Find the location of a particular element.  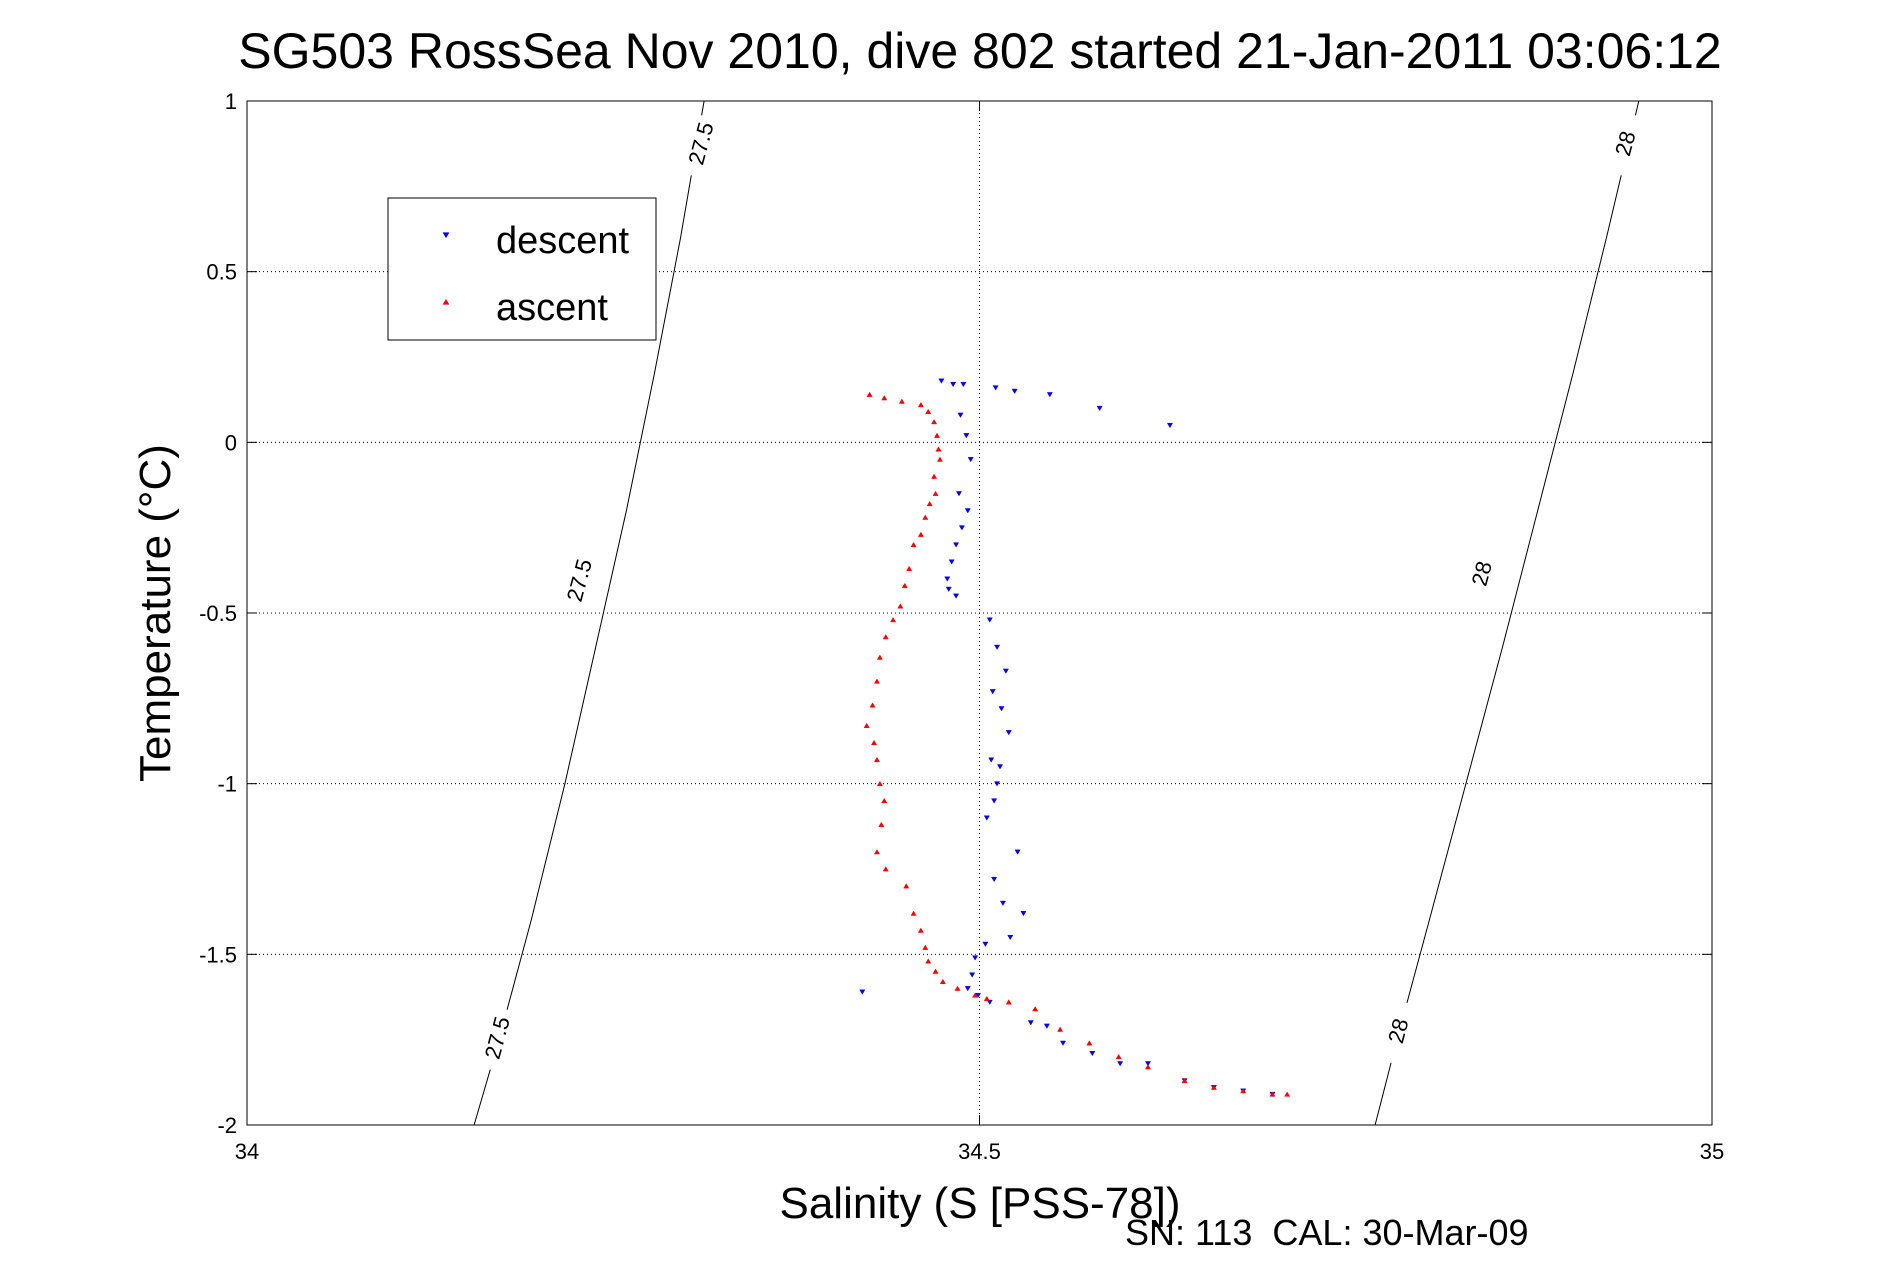

y-tick-label: -1 is located at coordinates (227, 784).